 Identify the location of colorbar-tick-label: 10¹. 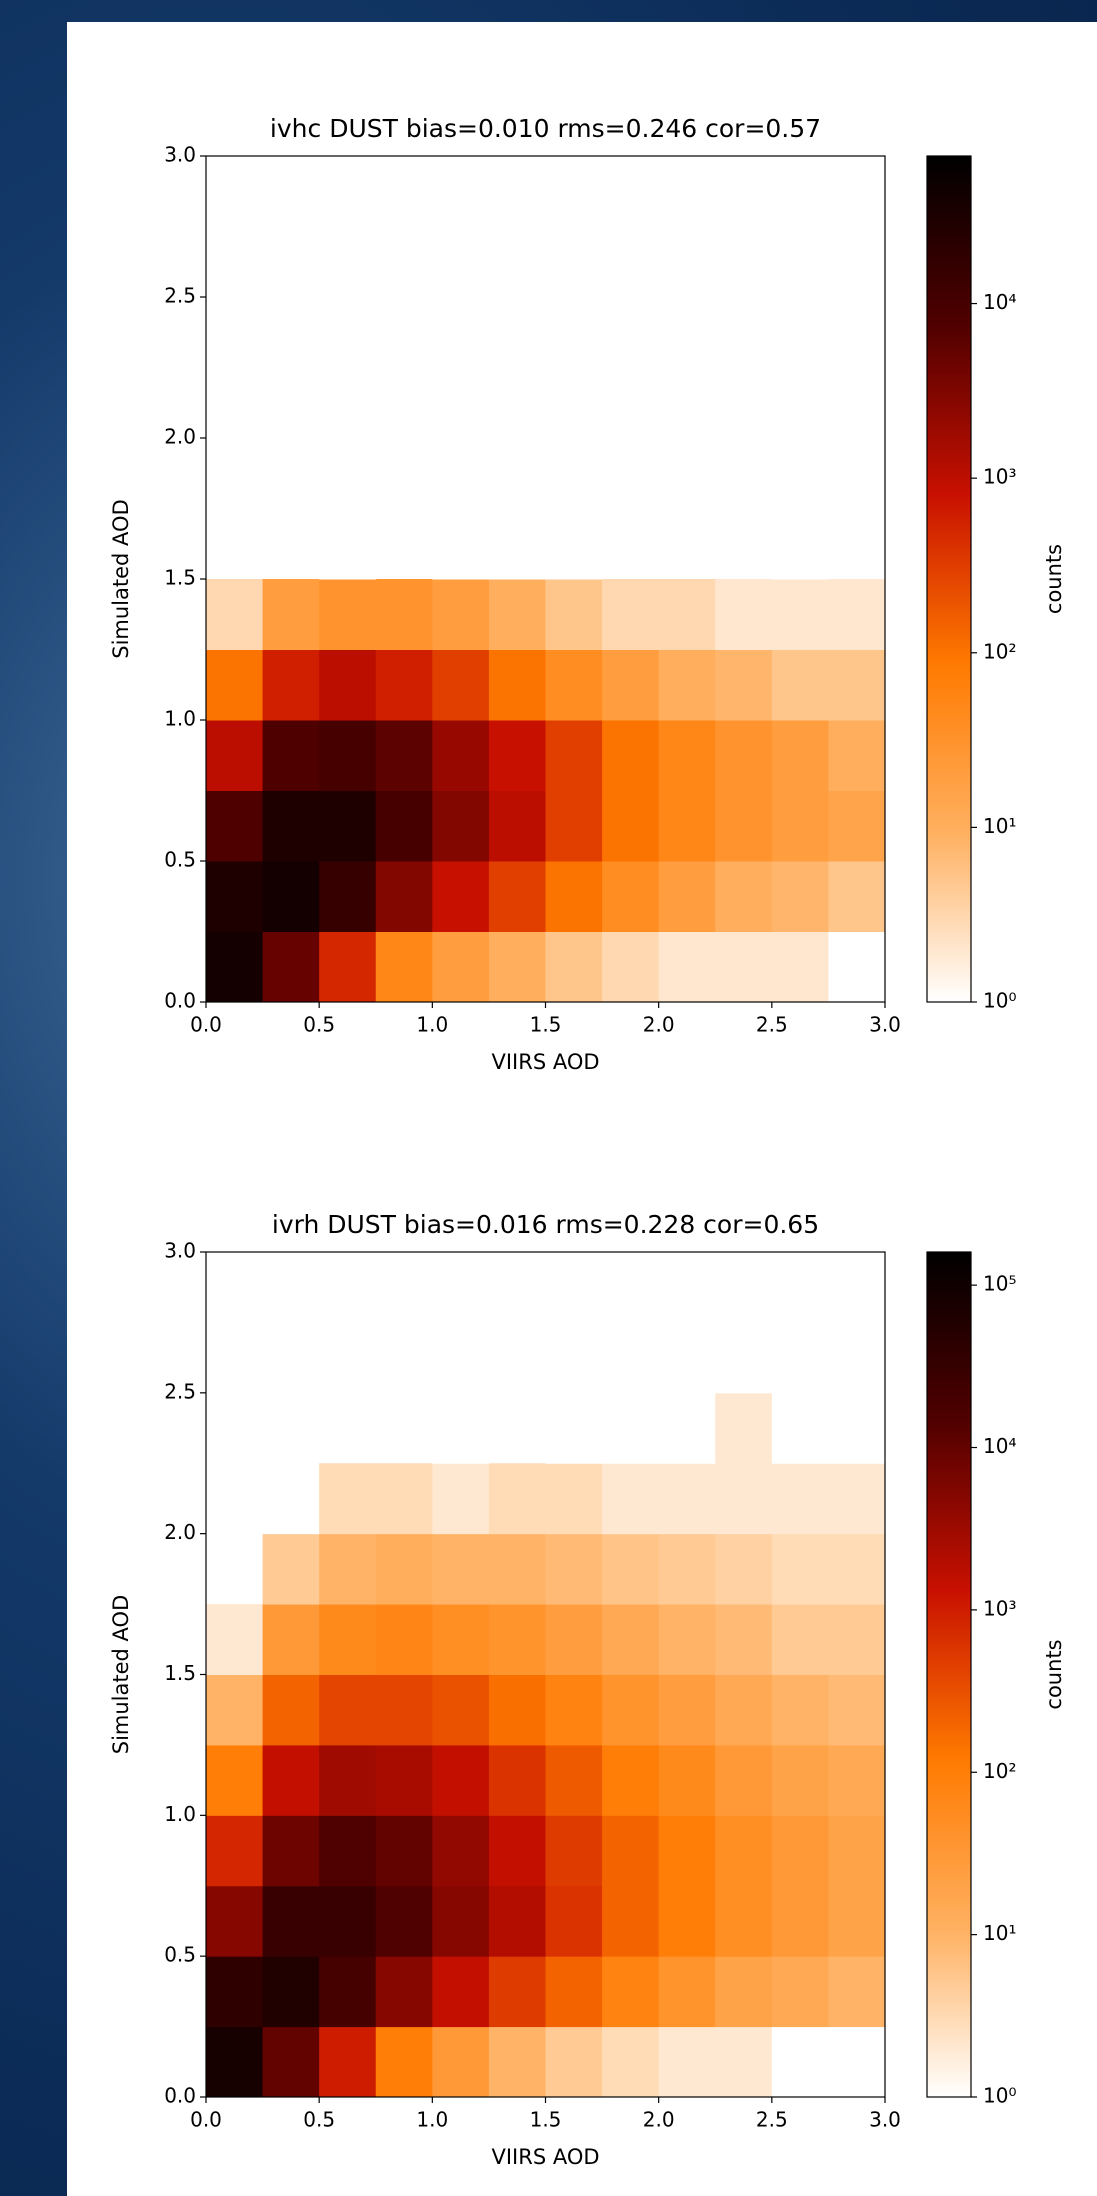
(999, 1933).